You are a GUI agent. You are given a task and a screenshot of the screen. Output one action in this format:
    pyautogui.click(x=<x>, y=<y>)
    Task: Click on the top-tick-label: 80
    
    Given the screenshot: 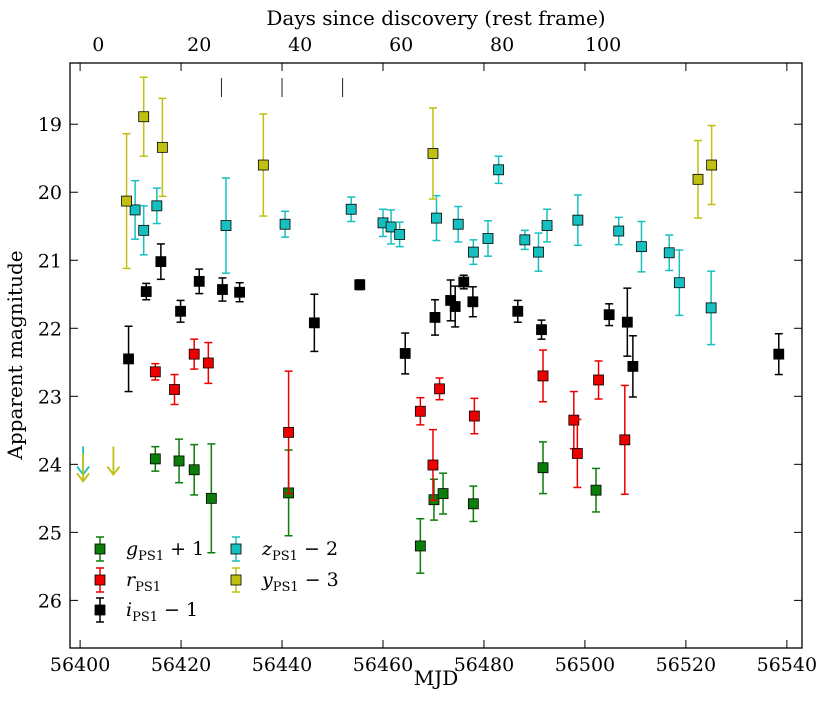 What is the action you would take?
    pyautogui.click(x=502, y=45)
    